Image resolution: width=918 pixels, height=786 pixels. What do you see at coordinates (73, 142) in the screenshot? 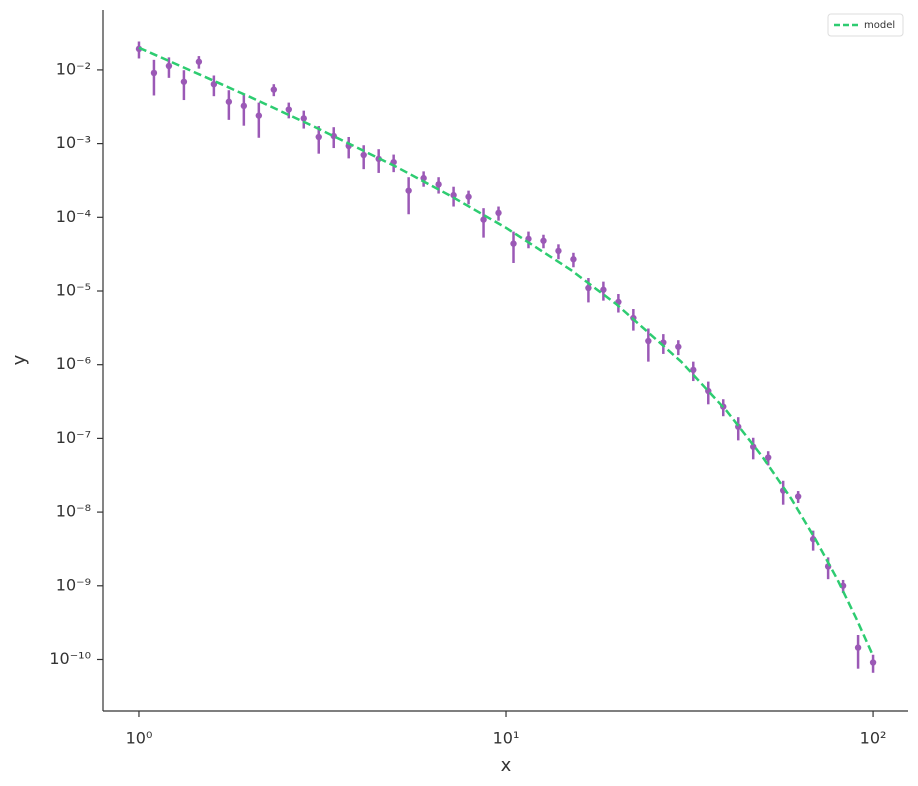
I see `y-tick-label: 10⁻³` at bounding box center [73, 142].